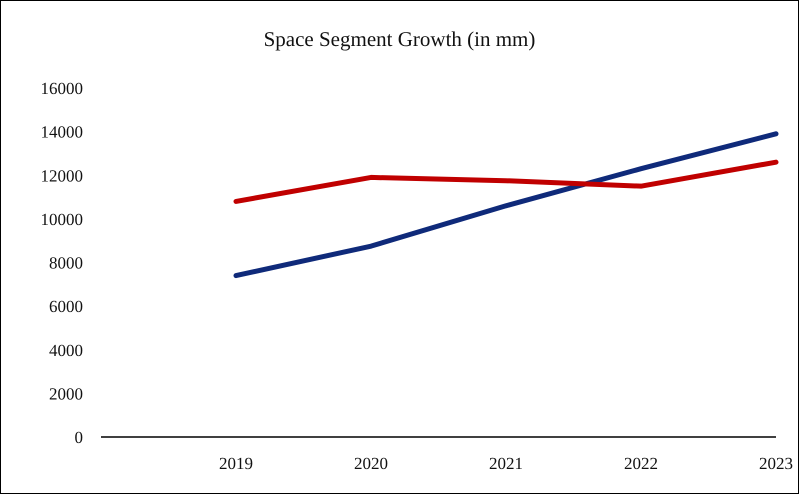  I want to click on y-tick-label: 14000, so click(61, 132).